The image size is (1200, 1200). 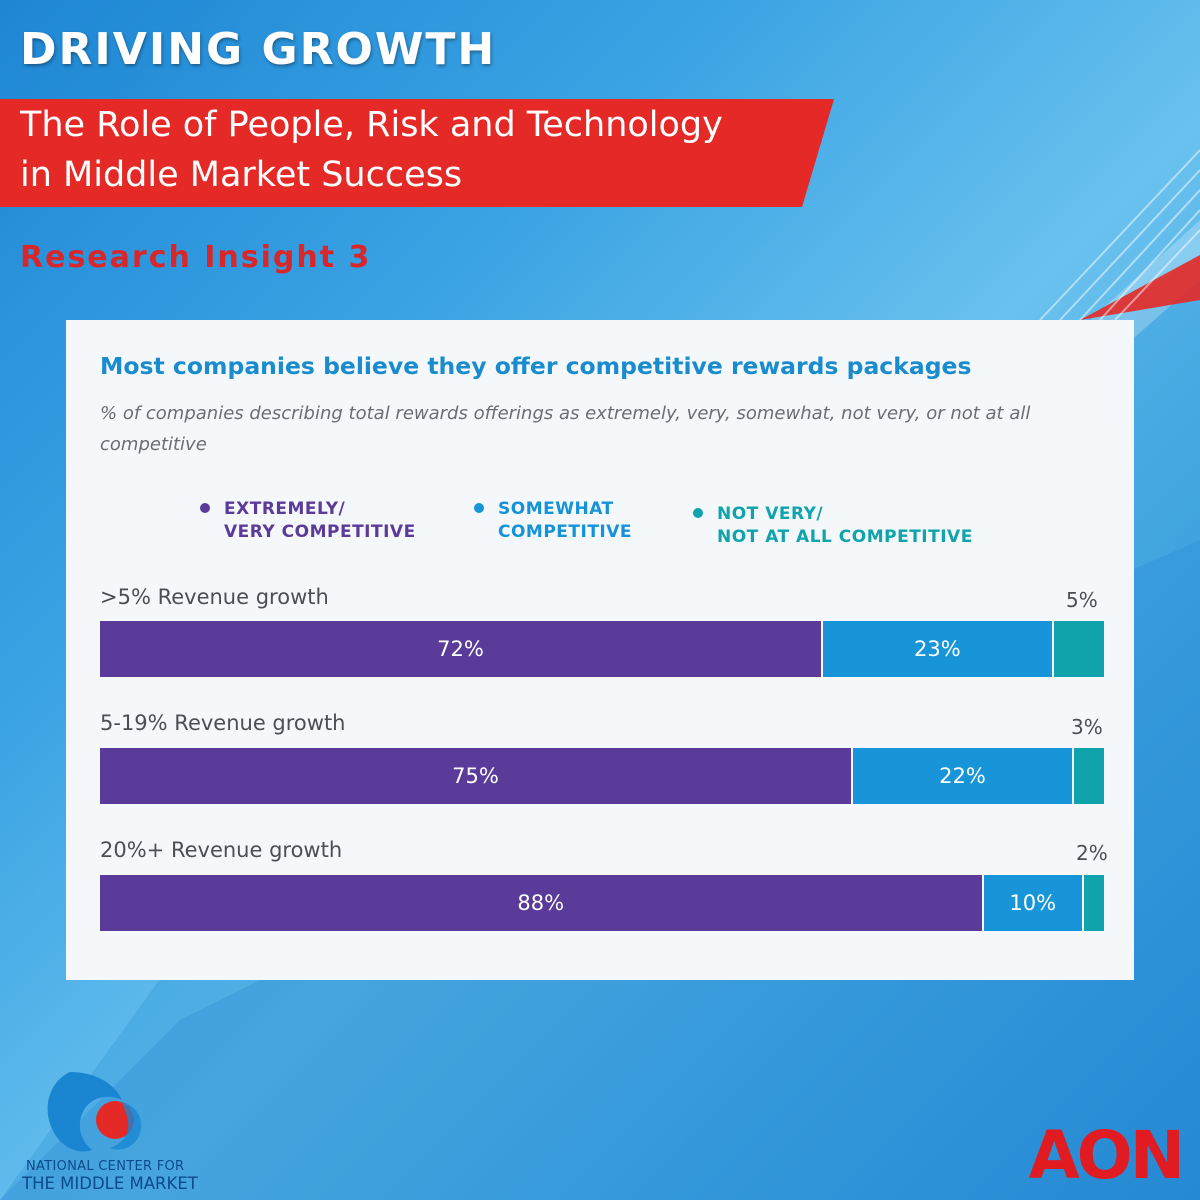 I want to click on bar-segment: 72%, so click(x=460, y=649).